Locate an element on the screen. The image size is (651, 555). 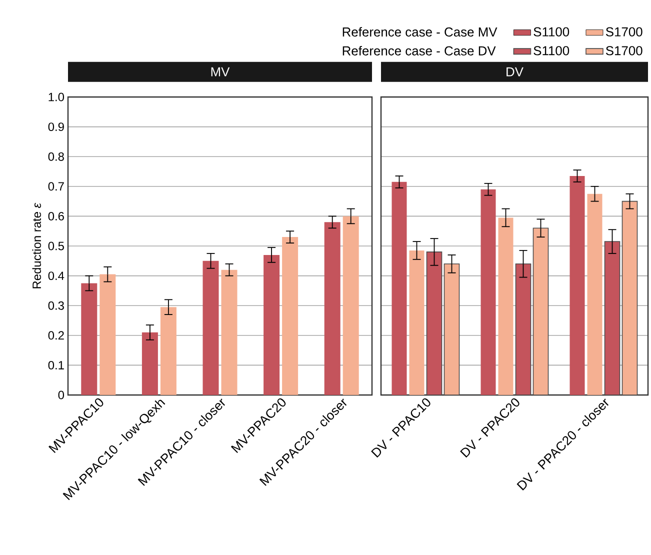
y-tick-label: 0.3 is located at coordinates (56, 305).